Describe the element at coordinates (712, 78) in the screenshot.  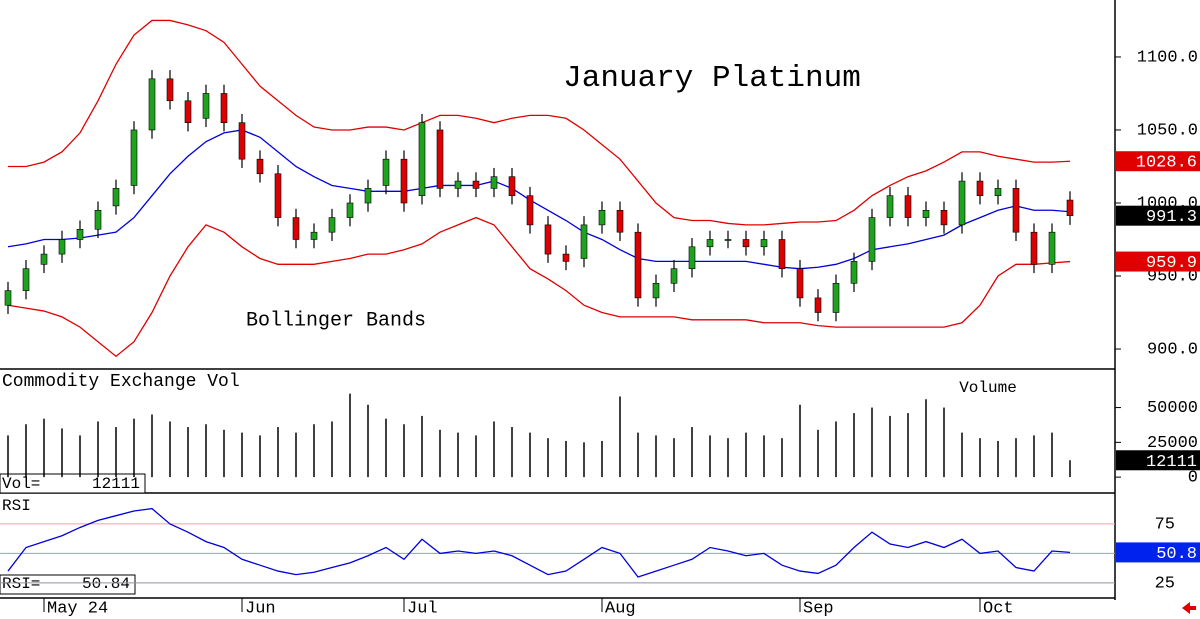
I see `chart-title: January Platinum` at that location.